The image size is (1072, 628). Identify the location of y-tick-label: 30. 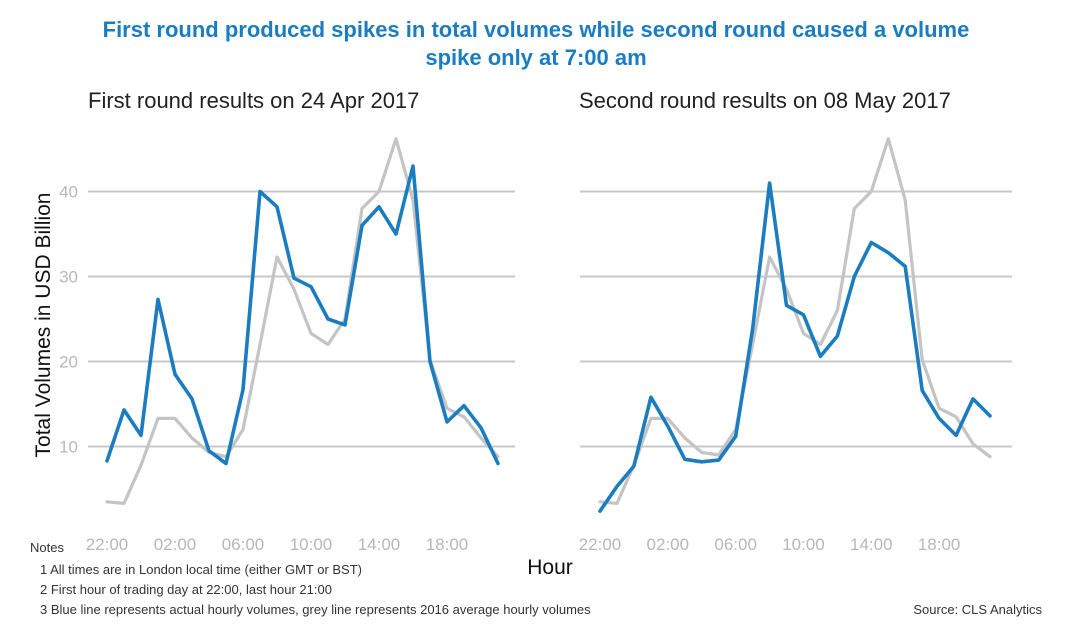
(68, 277).